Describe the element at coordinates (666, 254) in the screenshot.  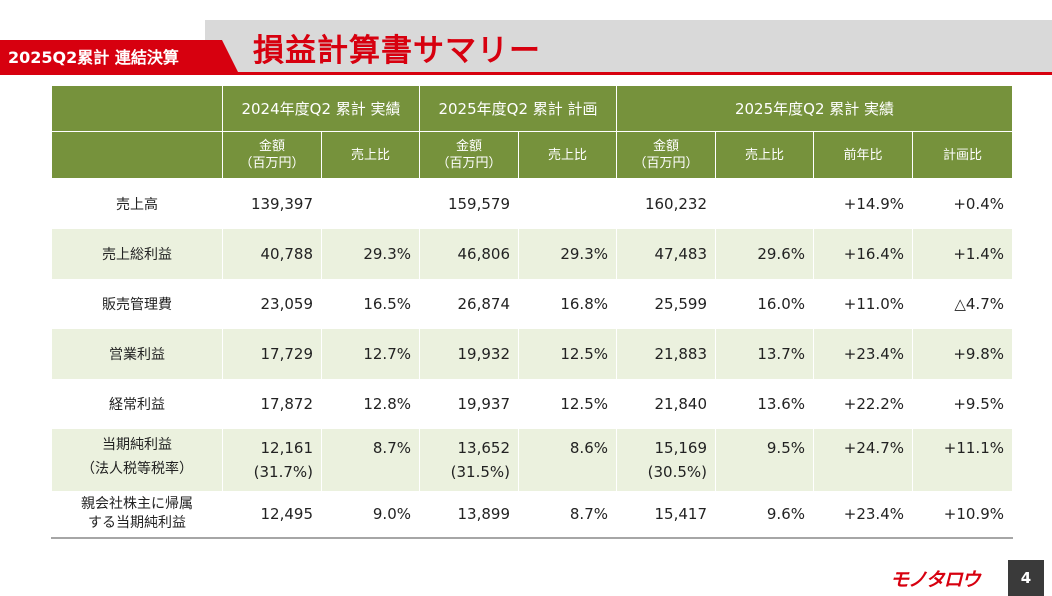
I see `cell: 47,483` at that location.